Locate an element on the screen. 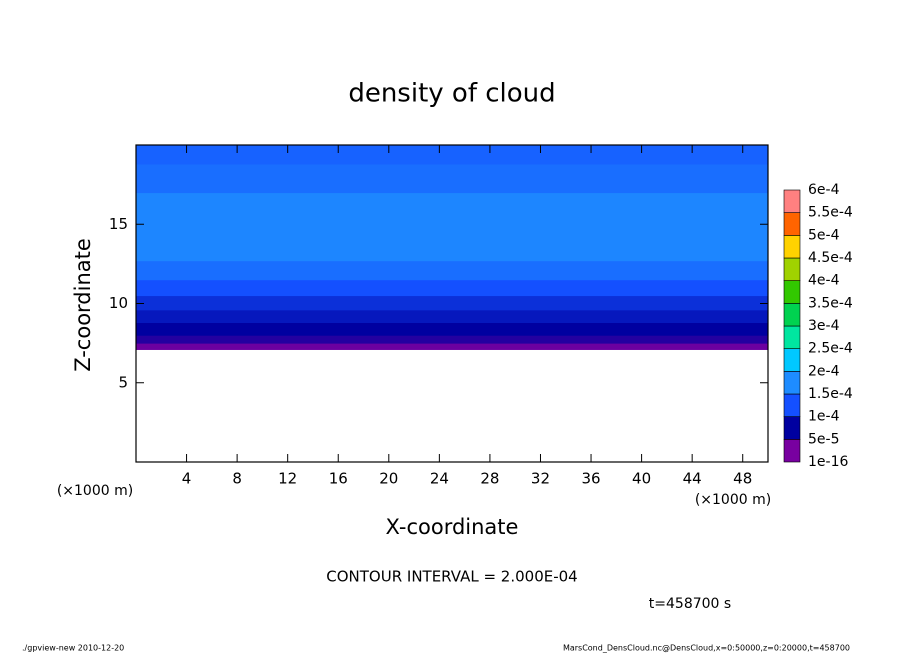 This screenshot has height=654, width=904. x-tick-label: 48 is located at coordinates (742, 479).